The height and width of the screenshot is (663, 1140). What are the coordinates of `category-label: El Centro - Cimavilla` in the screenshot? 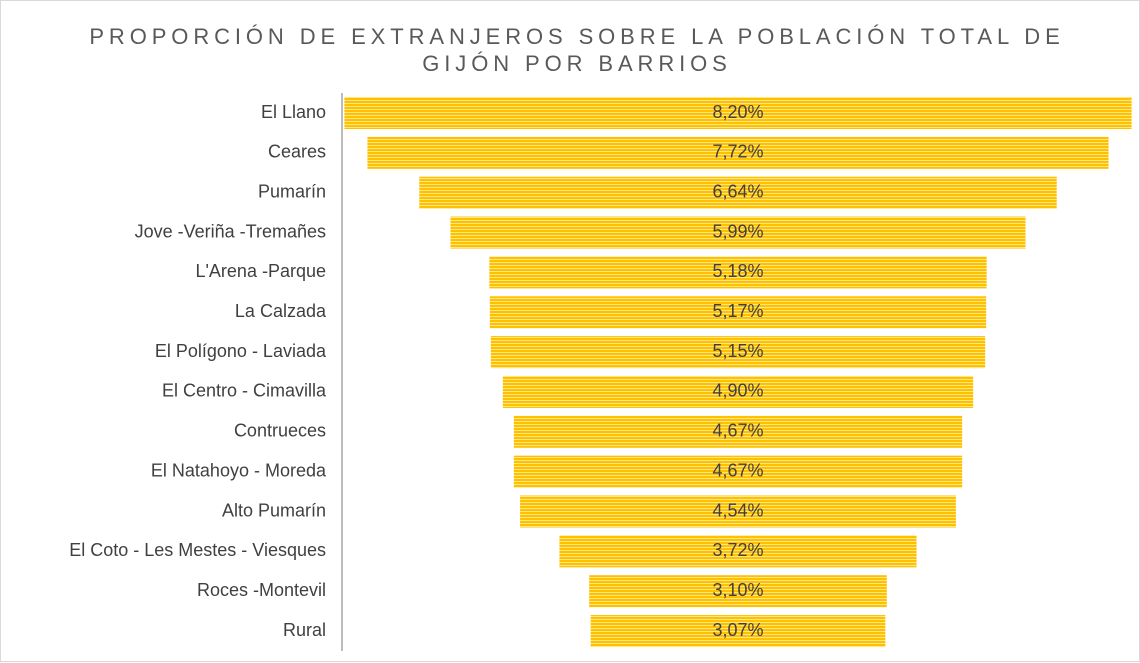 It's located at (244, 391).